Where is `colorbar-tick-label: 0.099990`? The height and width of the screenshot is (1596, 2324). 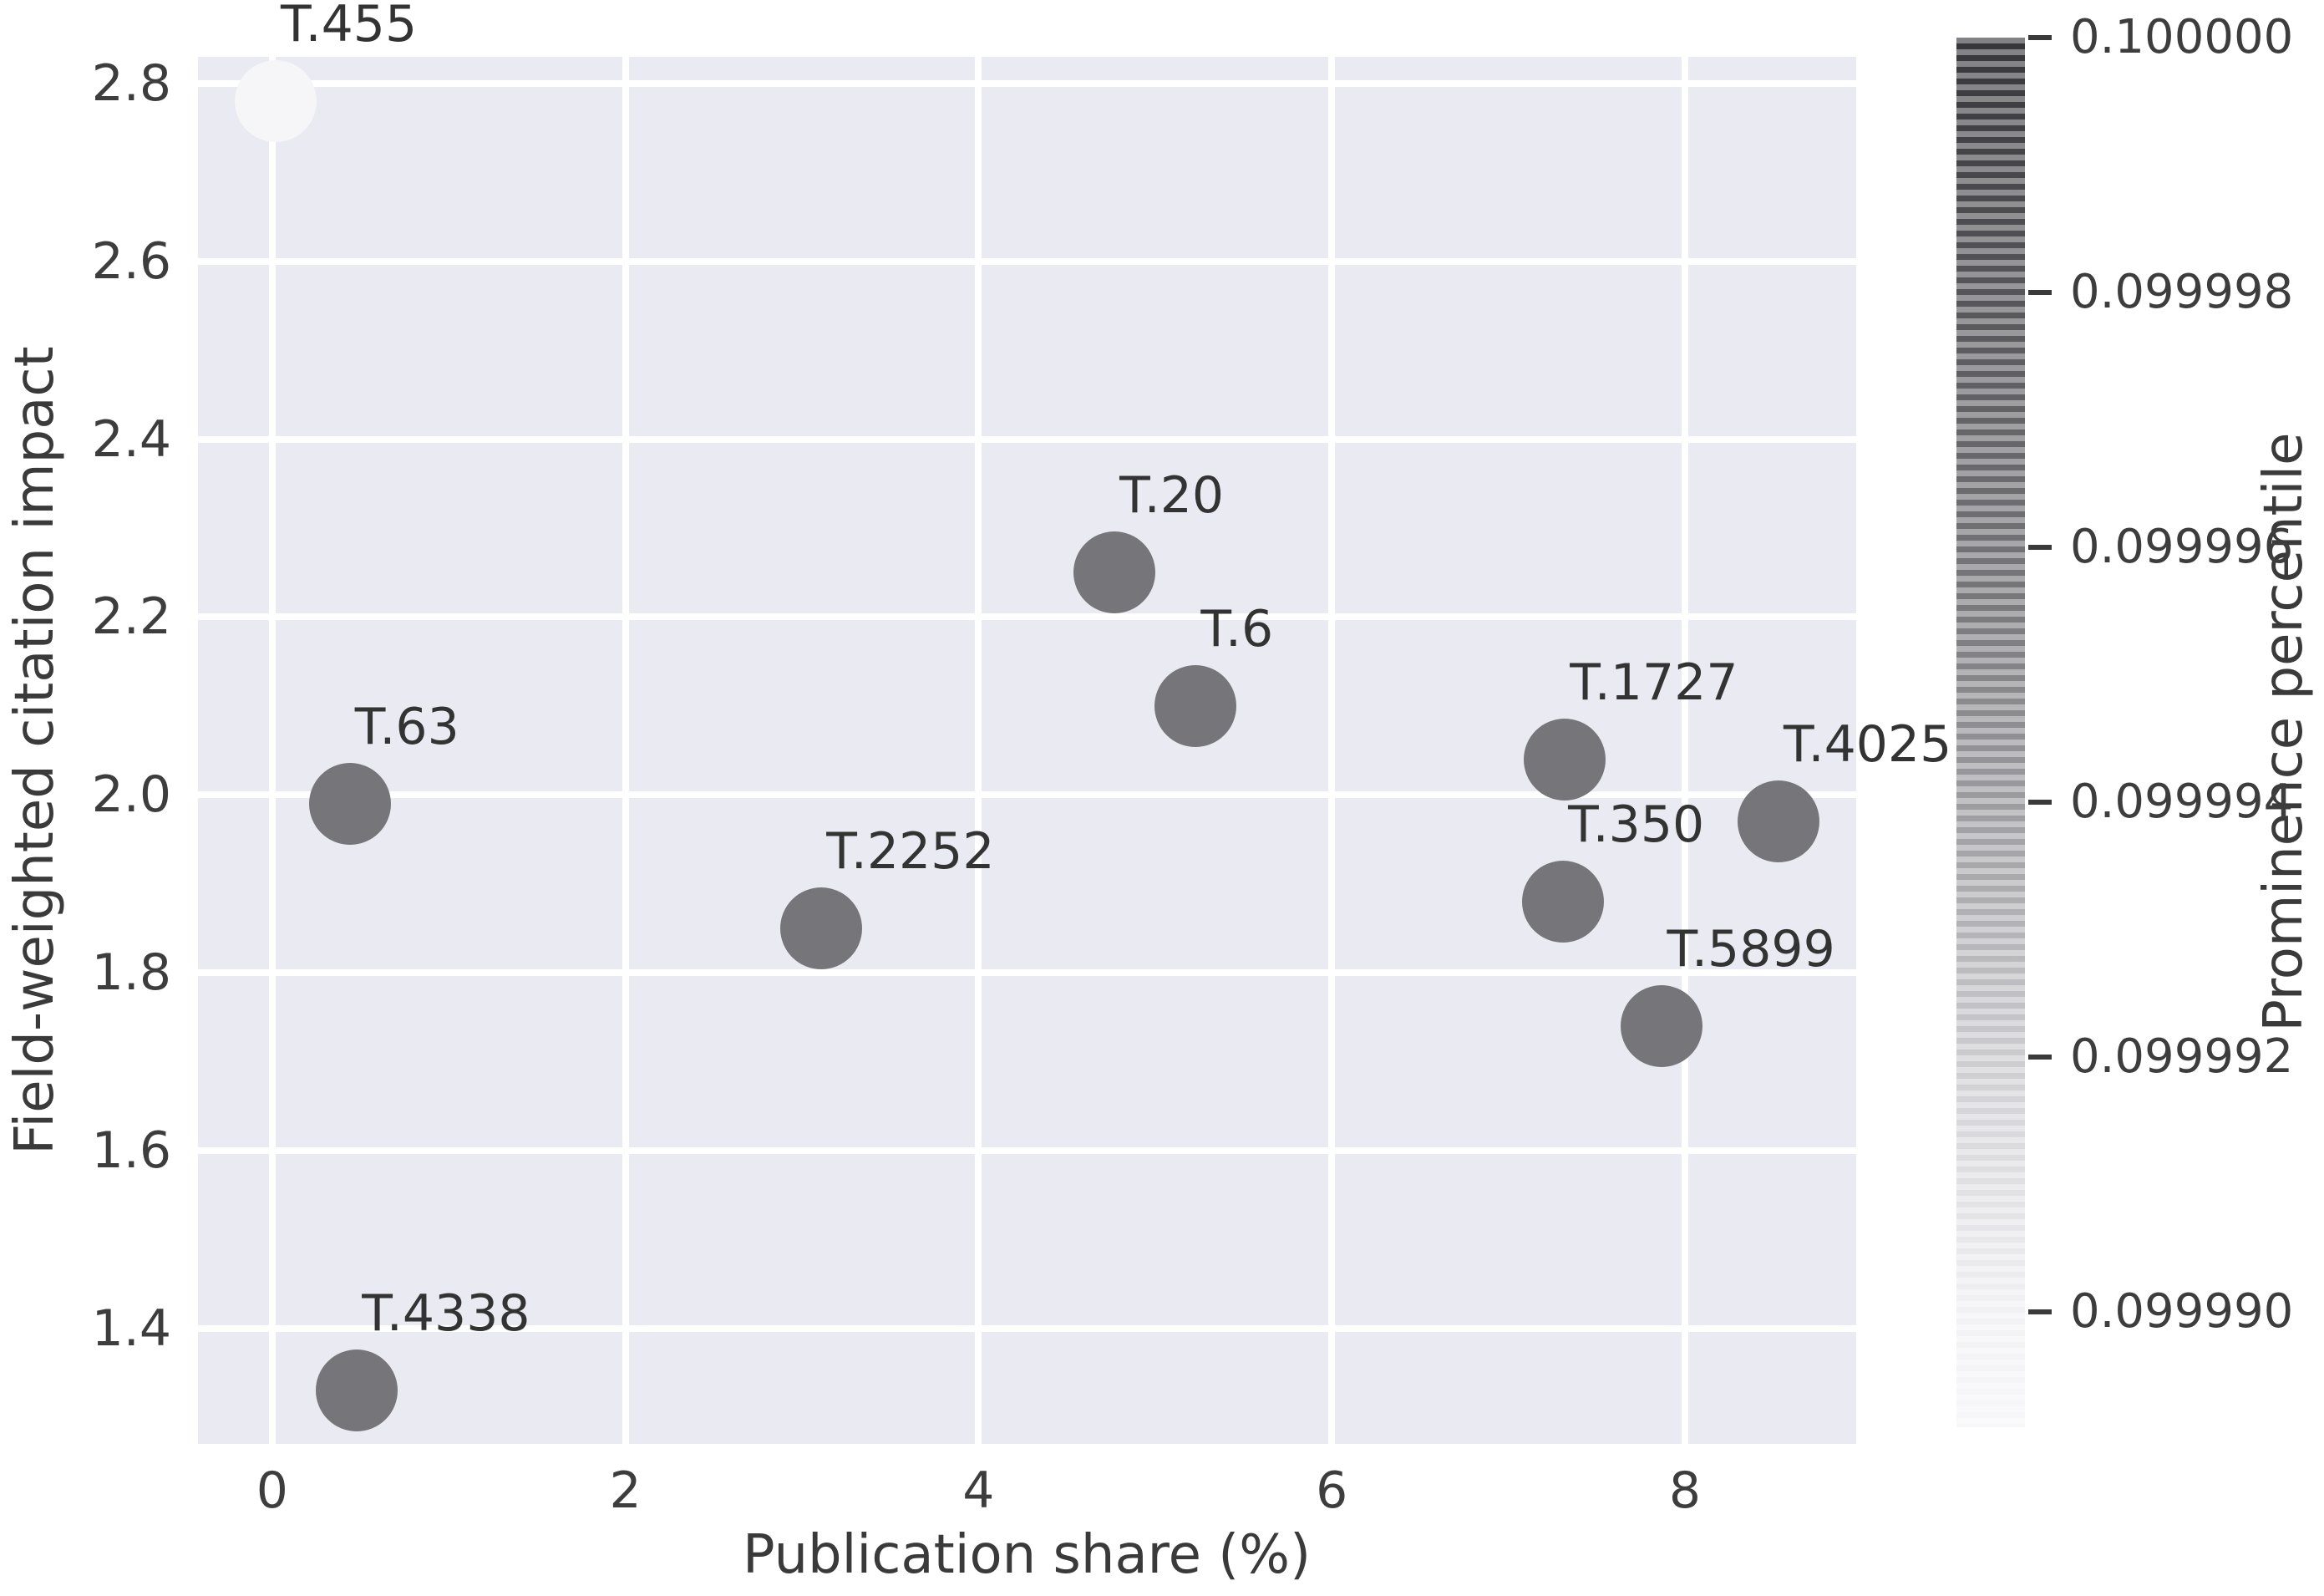
colorbar-tick-label: 0.099990 is located at coordinates (2182, 1311).